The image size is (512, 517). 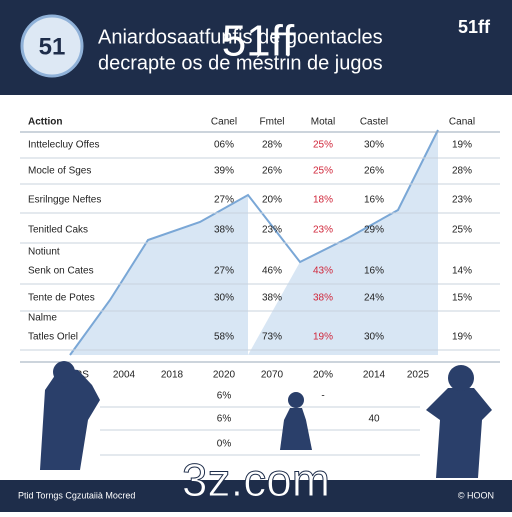 I want to click on footer-bar, so click(x=256, y=496).